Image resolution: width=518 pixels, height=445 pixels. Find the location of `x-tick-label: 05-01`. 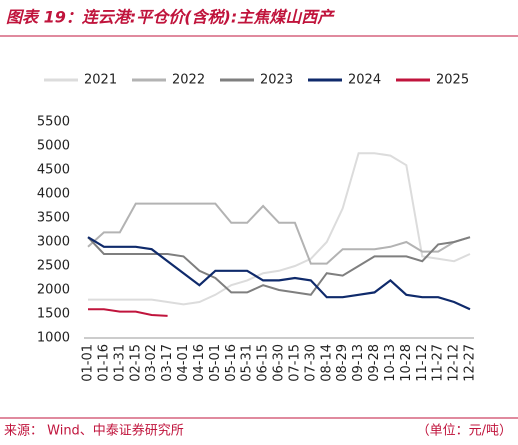

x-tick-label: 05-01 is located at coordinates (215, 363).